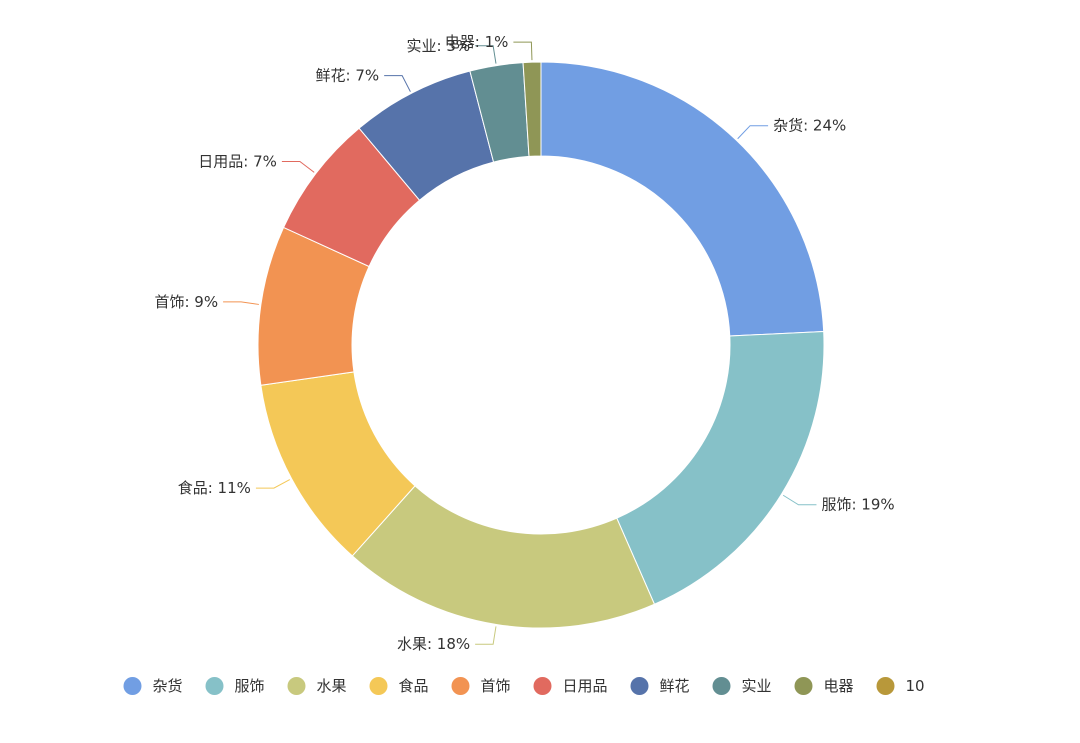 The width and height of the screenshot is (1080, 743). I want to click on slice-电器, so click(532, 109).